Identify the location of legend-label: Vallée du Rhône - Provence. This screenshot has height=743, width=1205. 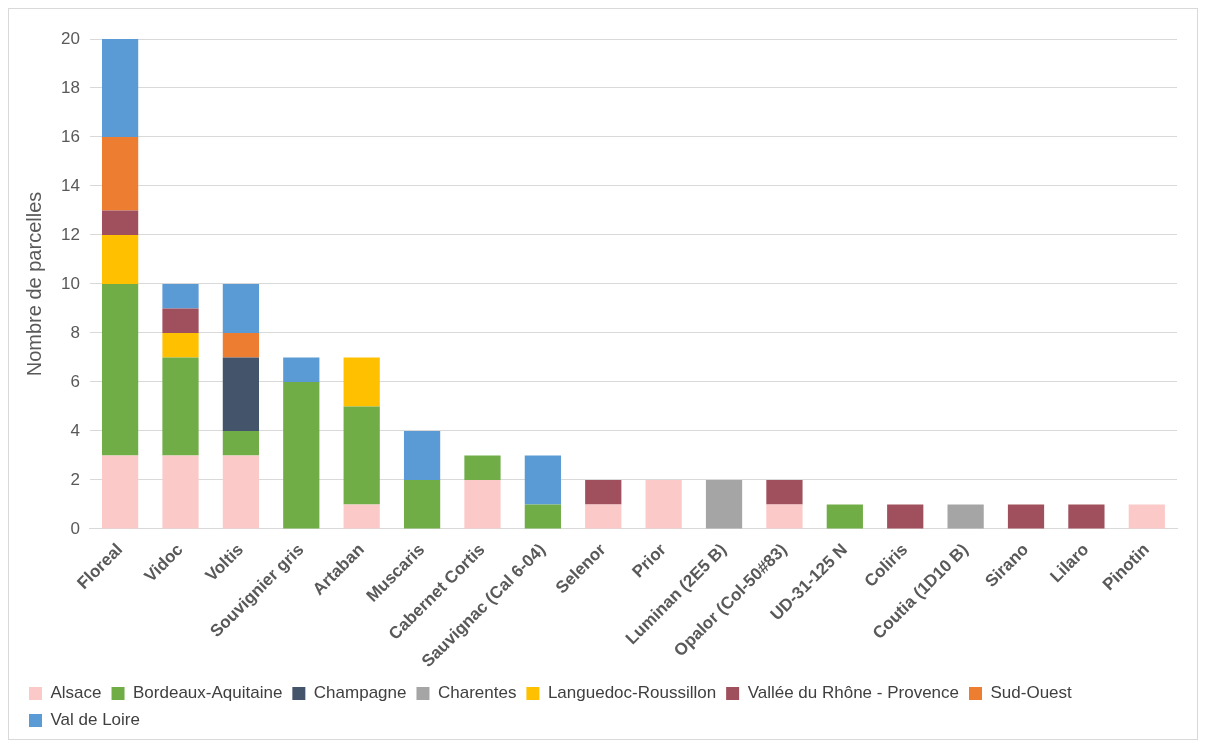
(853, 693).